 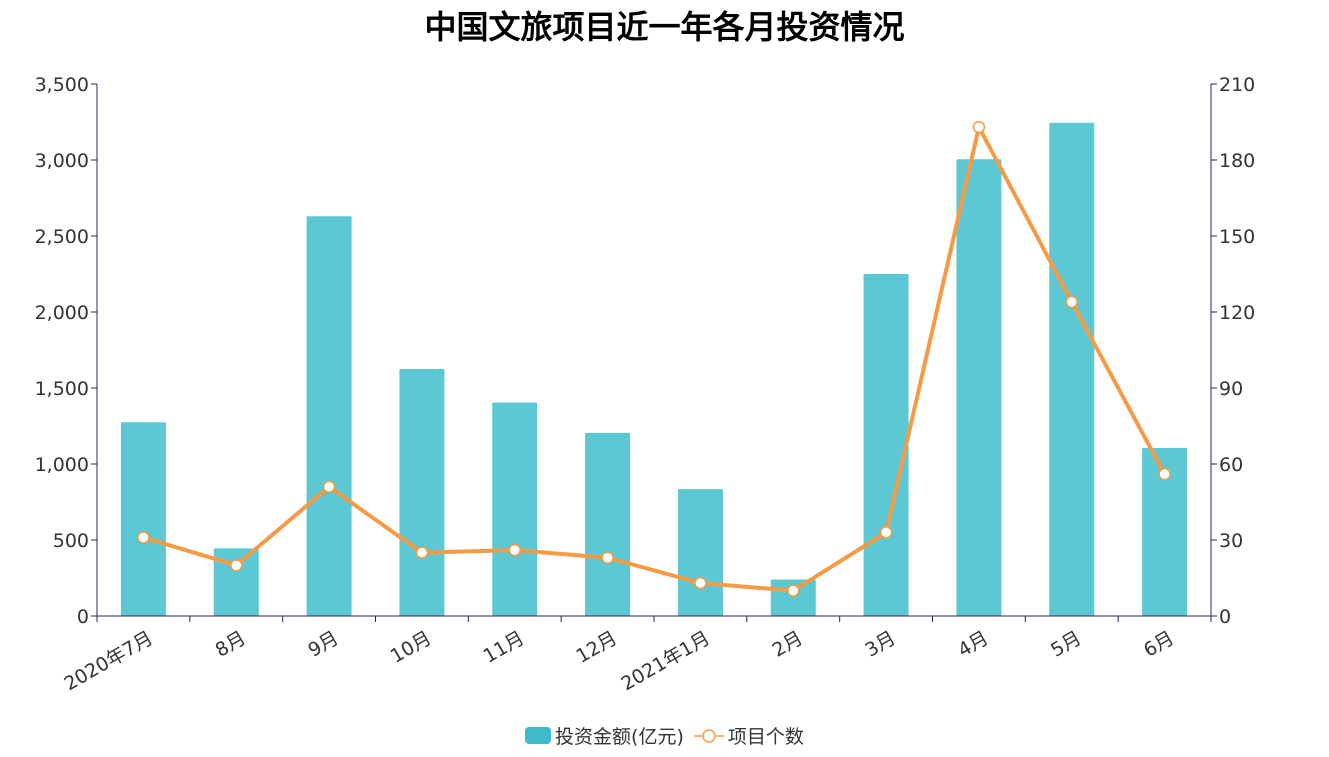 I want to click on y-right-tick-label: 120, so click(x=1237, y=313).